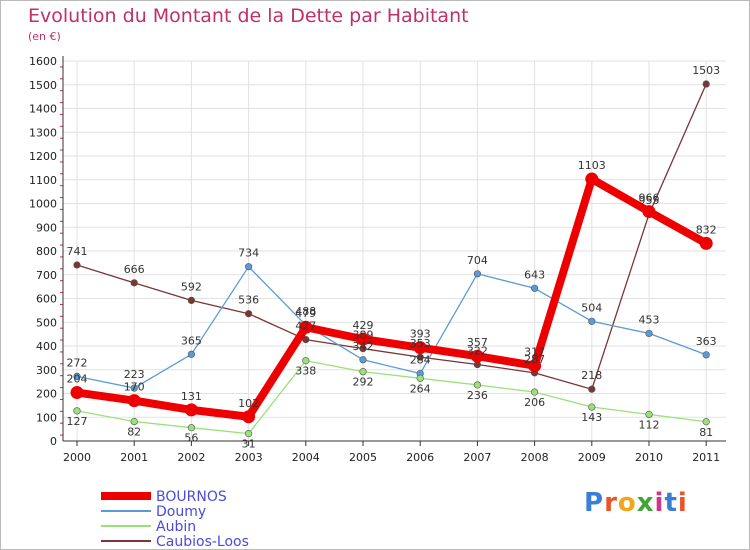  I want to click on data-label: 1503, so click(706, 70).